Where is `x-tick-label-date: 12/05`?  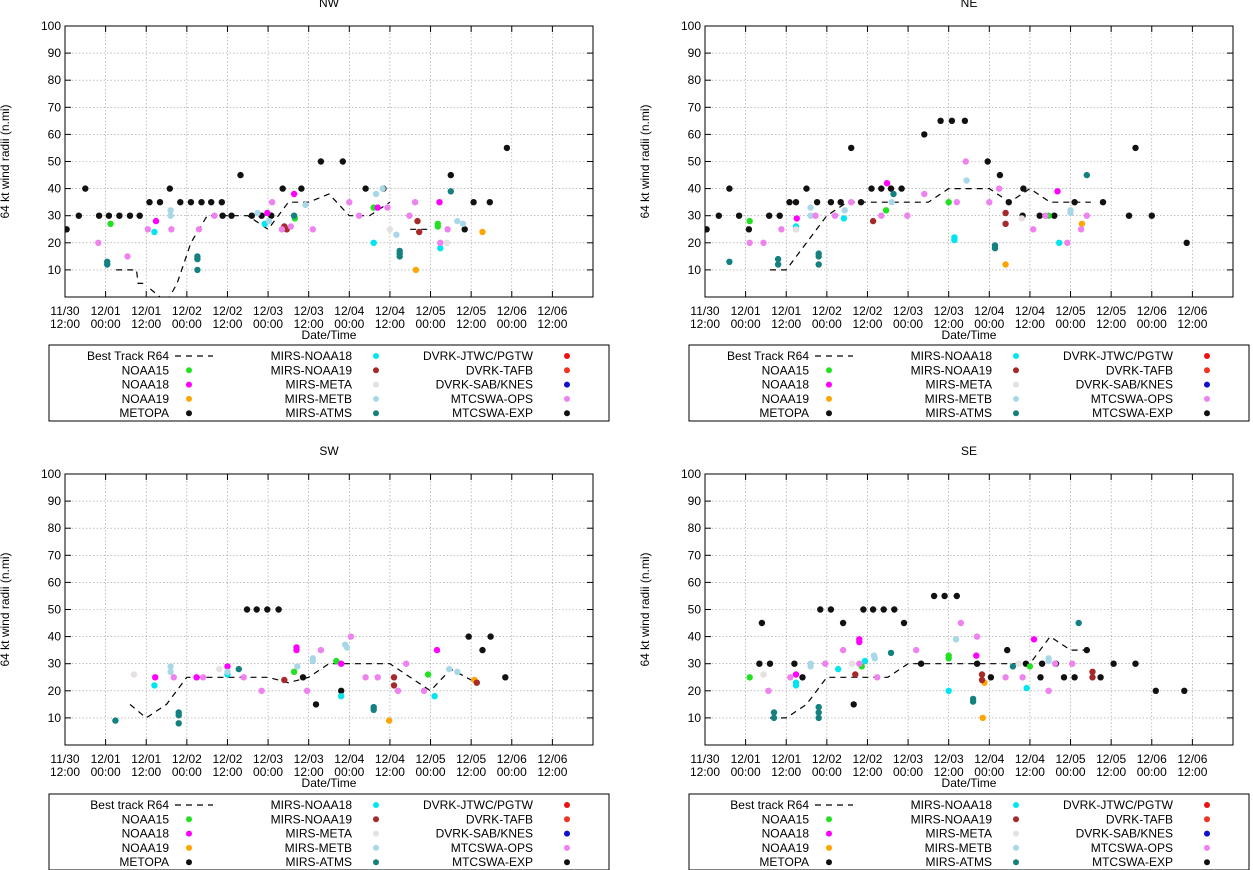
x-tick-label-date: 12/05 is located at coordinates (431, 759).